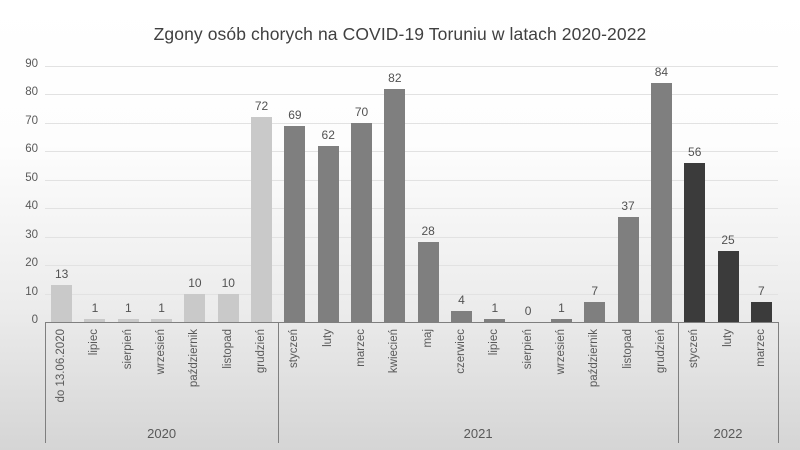  What do you see at coordinates (460, 351) in the screenshot?
I see `month-label: czerwiec` at bounding box center [460, 351].